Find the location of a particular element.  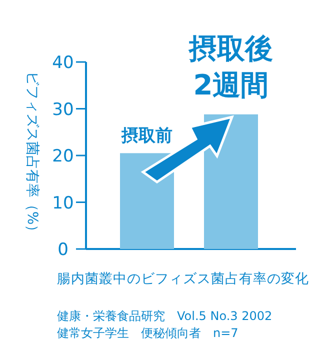

y-tick-label: 40 is located at coordinates (63, 63).